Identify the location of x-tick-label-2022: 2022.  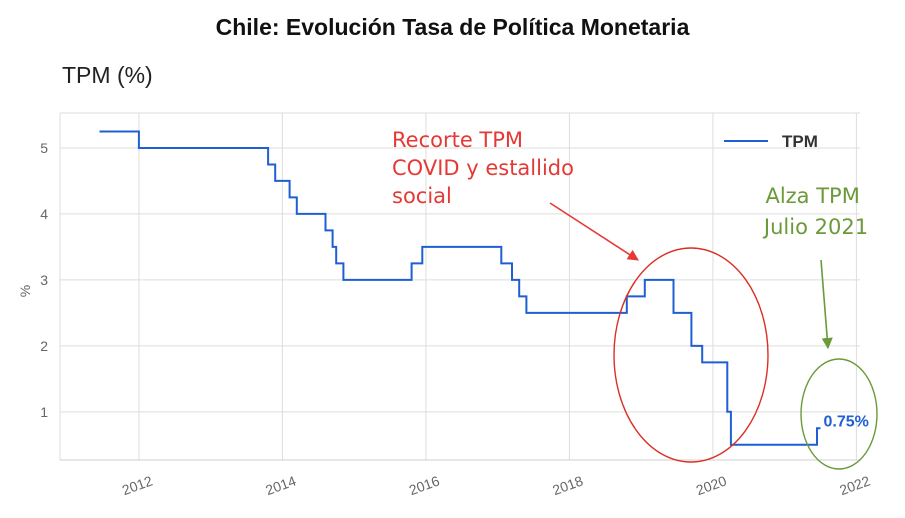
(854, 485).